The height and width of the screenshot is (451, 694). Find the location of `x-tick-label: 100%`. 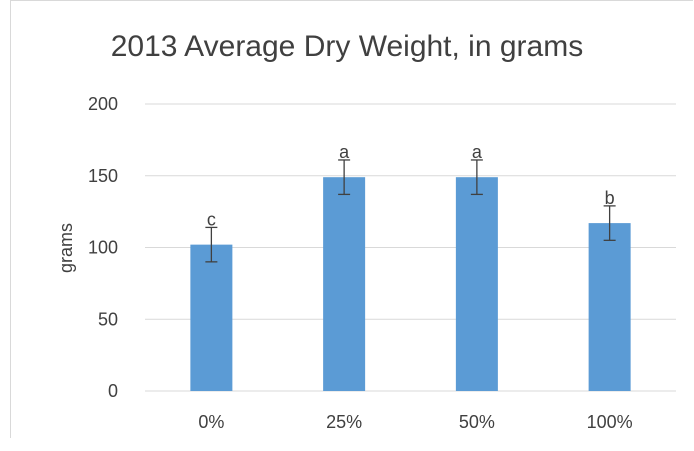

x-tick-label: 100% is located at coordinates (610, 422).